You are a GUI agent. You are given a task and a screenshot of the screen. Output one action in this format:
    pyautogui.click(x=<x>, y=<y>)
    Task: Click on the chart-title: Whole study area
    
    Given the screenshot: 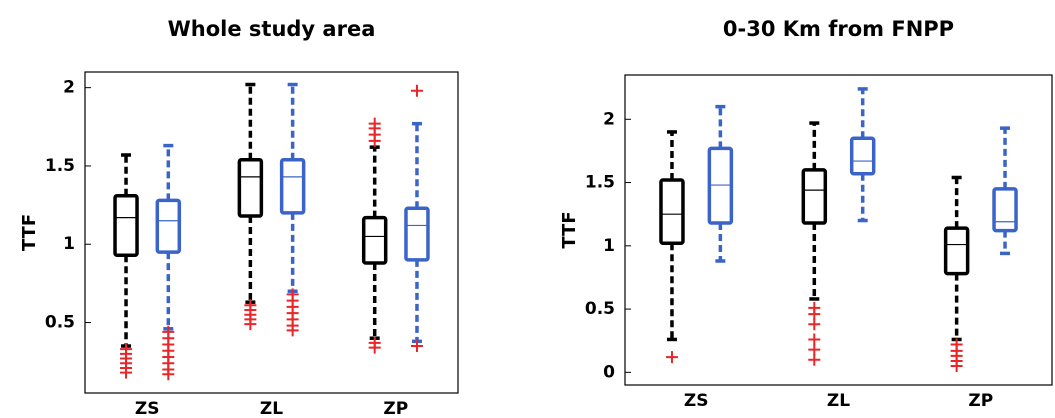 What is the action you would take?
    pyautogui.click(x=272, y=29)
    